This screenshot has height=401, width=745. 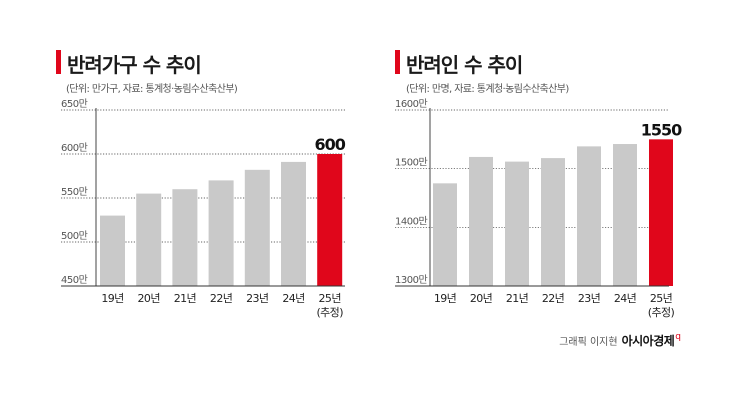 I want to click on y-tick-label: 500만, so click(x=74, y=236).